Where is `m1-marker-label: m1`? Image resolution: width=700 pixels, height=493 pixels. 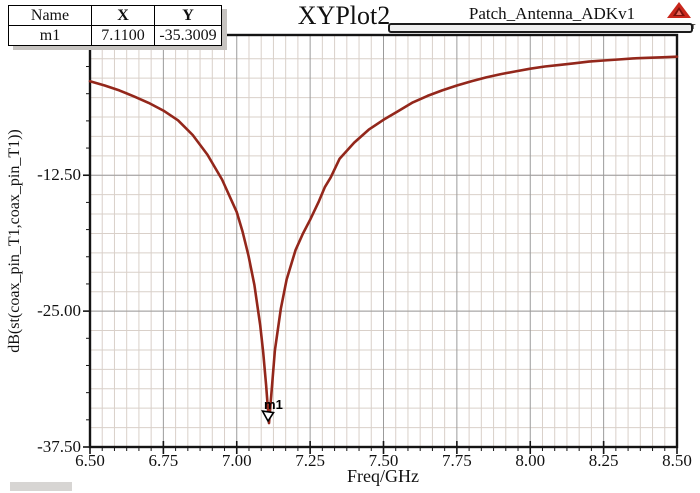 m1-marker-label: m1 is located at coordinates (273, 404).